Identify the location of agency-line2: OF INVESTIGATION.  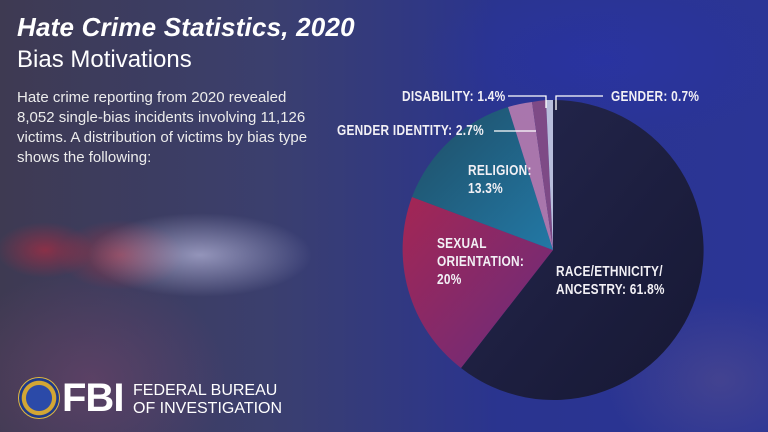
(208, 408).